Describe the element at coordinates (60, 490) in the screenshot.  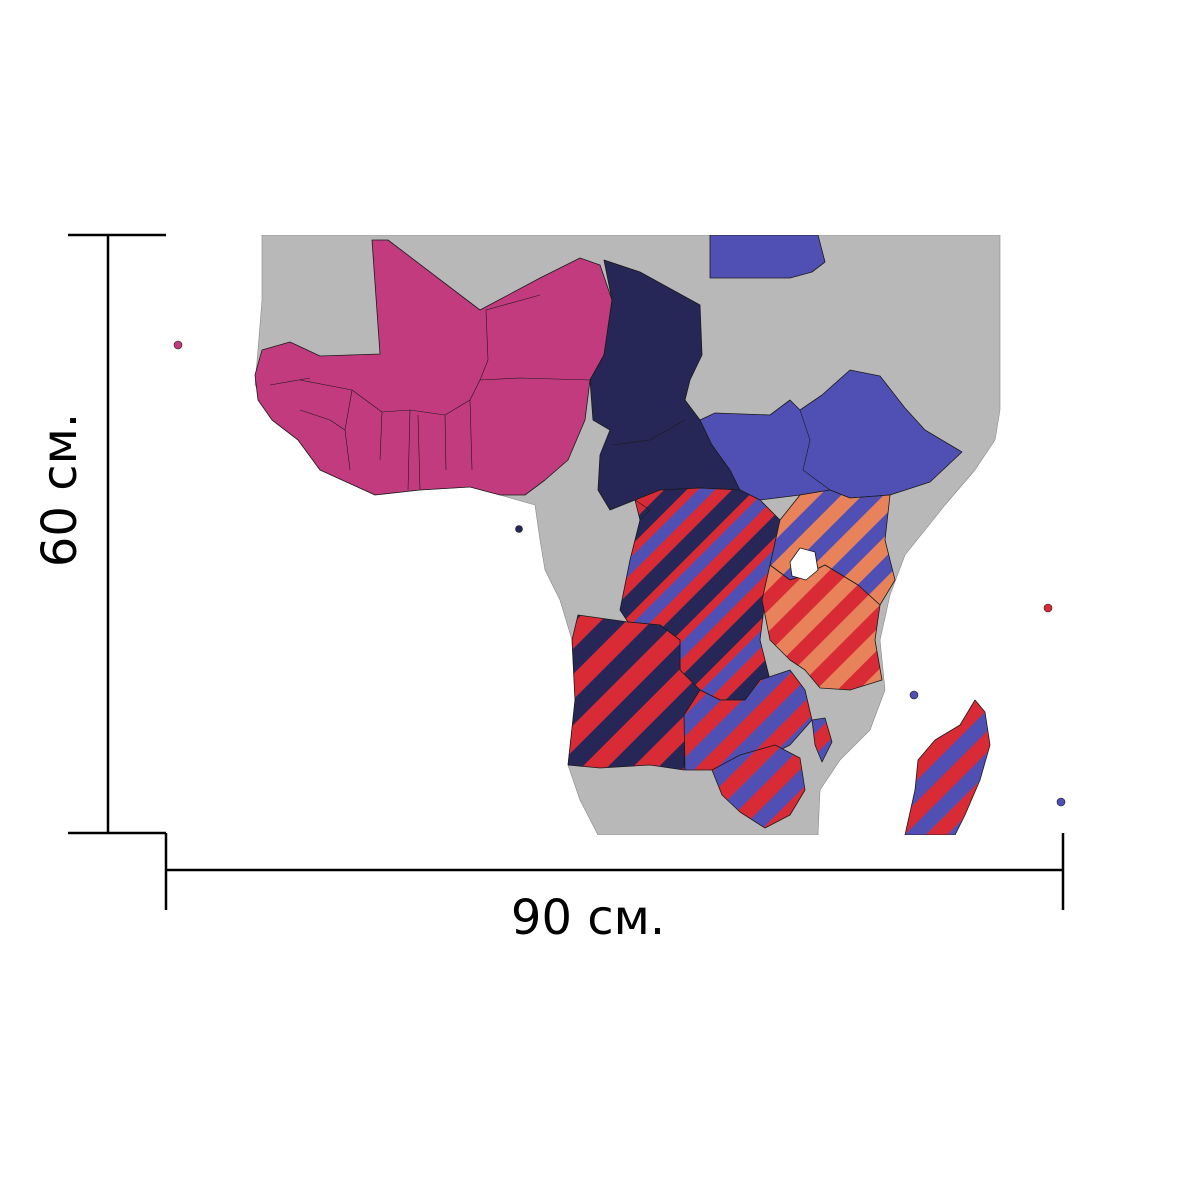
I see `height-label: 60 см.` at that location.